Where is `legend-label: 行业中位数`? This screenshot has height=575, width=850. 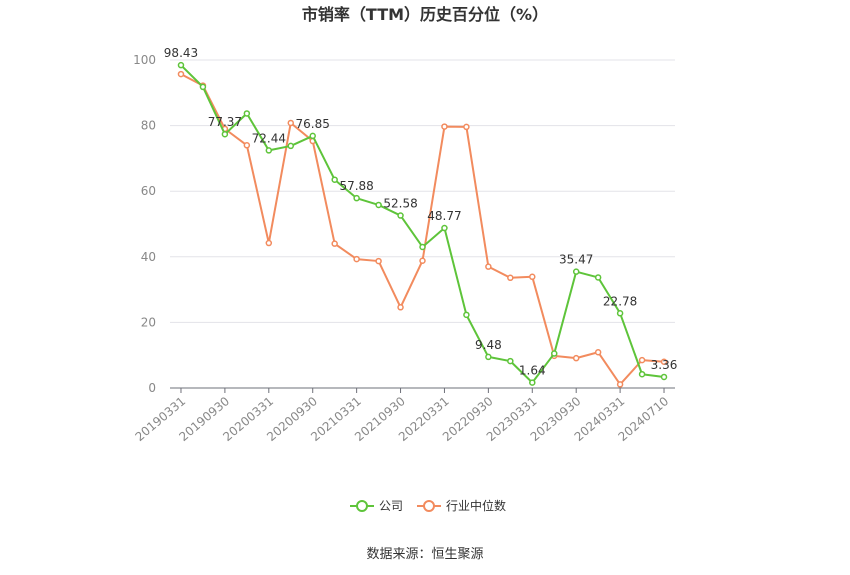 legend-label: 行业中位数 is located at coordinates (476, 505).